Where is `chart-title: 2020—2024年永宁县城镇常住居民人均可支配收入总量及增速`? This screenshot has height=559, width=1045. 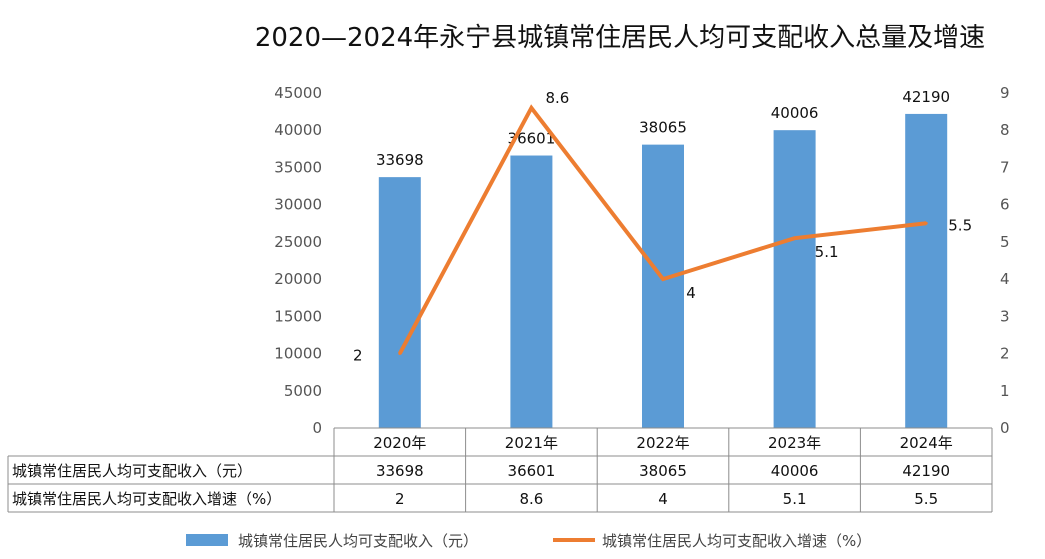
chart-title: 2020—2024年永宁县城镇常住居民人均可支配收入总量及增速 is located at coordinates (620, 38).